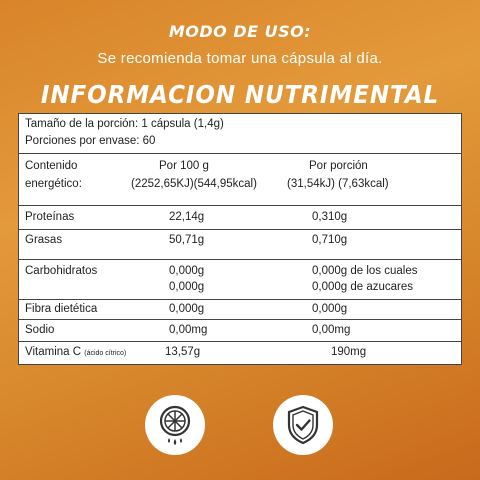  I want to click on per100-energy: (2252,65KJ)(544,95kcal), so click(194, 184).